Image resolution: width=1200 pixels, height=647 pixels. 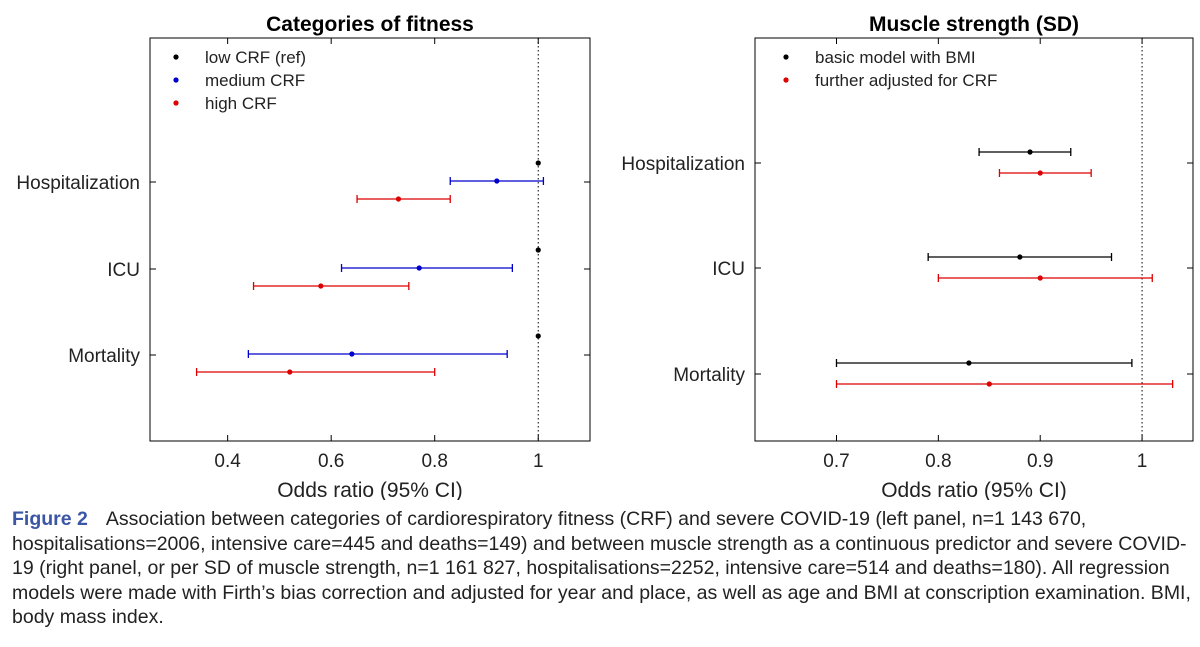 What do you see at coordinates (906, 80) in the screenshot?
I see `legend-label: further adjusted for CRF` at bounding box center [906, 80].